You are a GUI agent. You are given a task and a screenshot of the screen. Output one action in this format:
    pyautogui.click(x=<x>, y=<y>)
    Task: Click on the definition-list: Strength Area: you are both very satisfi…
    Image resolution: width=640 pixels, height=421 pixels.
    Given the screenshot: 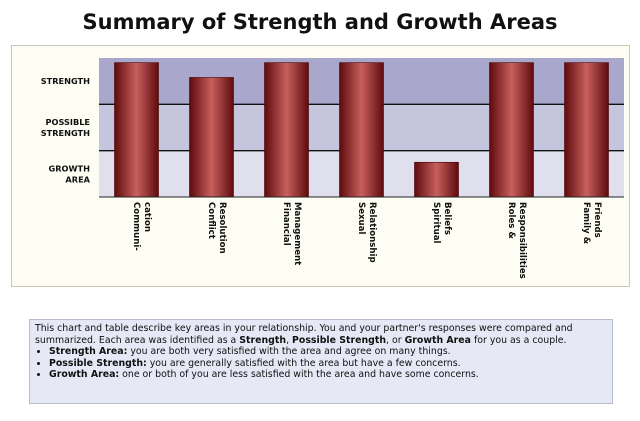 What is the action you would take?
    pyautogui.click(x=321, y=363)
    